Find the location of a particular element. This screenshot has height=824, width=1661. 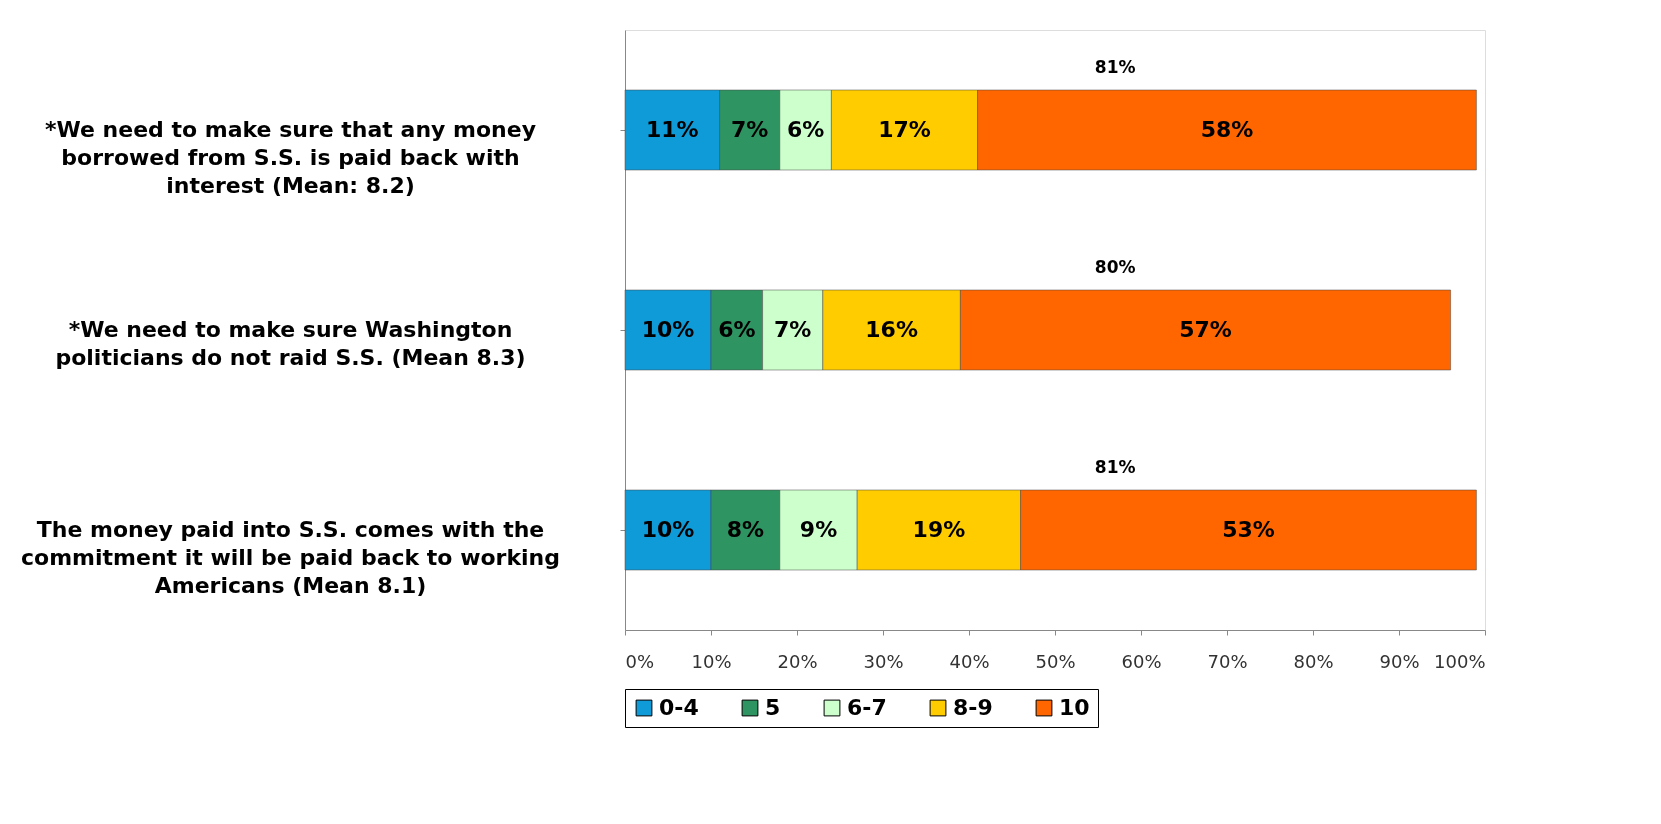

x-tick-label: 40% is located at coordinates (969, 661).